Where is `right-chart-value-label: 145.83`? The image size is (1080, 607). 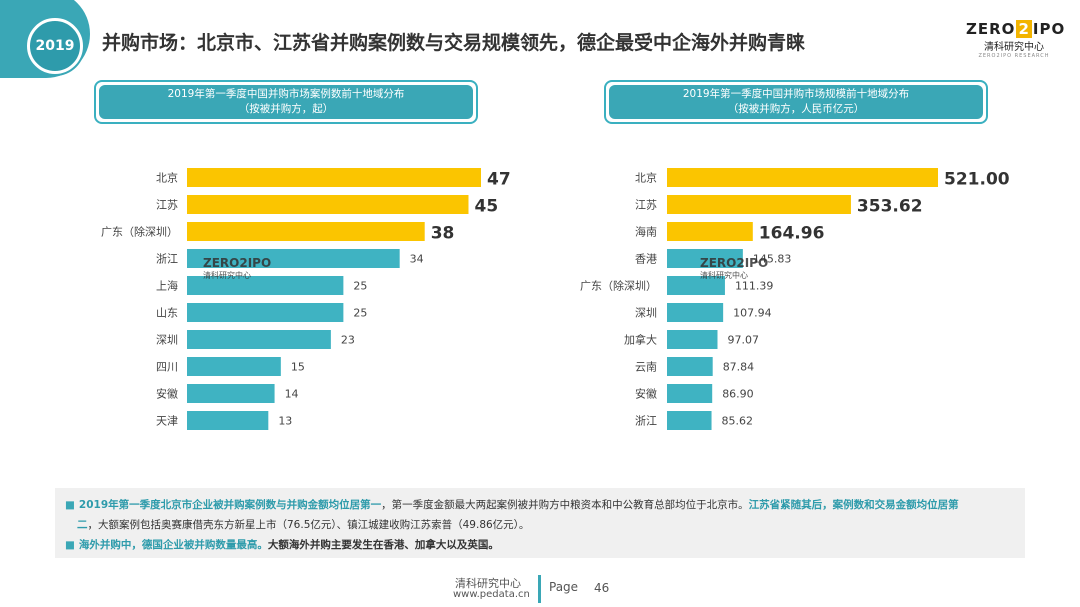
right-chart-value-label: 145.83 is located at coordinates (772, 259).